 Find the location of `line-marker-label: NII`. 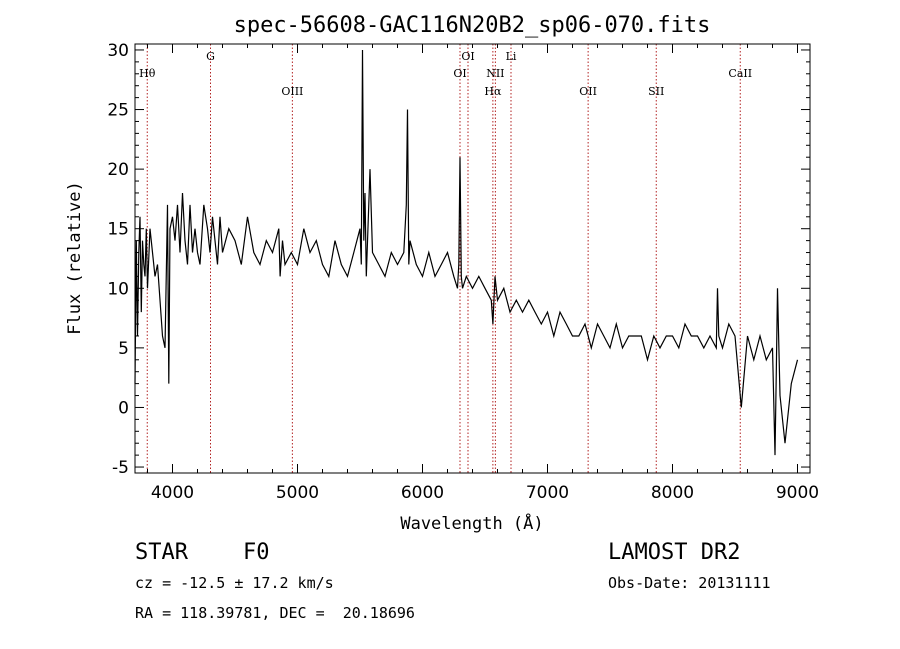

line-marker-label: NII is located at coordinates (495, 73).